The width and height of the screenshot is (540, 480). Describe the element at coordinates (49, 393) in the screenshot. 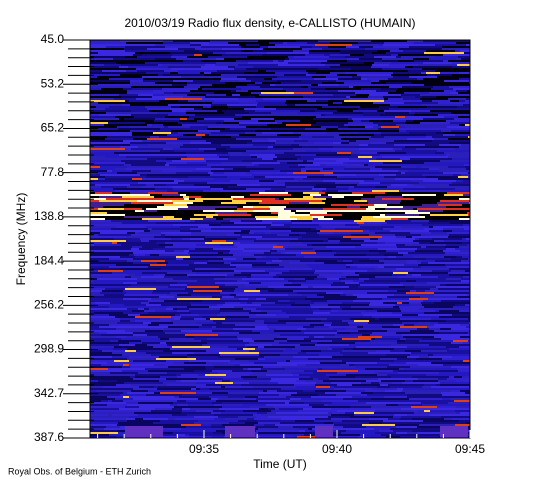

I see `y-tick-label: 342.7` at that location.